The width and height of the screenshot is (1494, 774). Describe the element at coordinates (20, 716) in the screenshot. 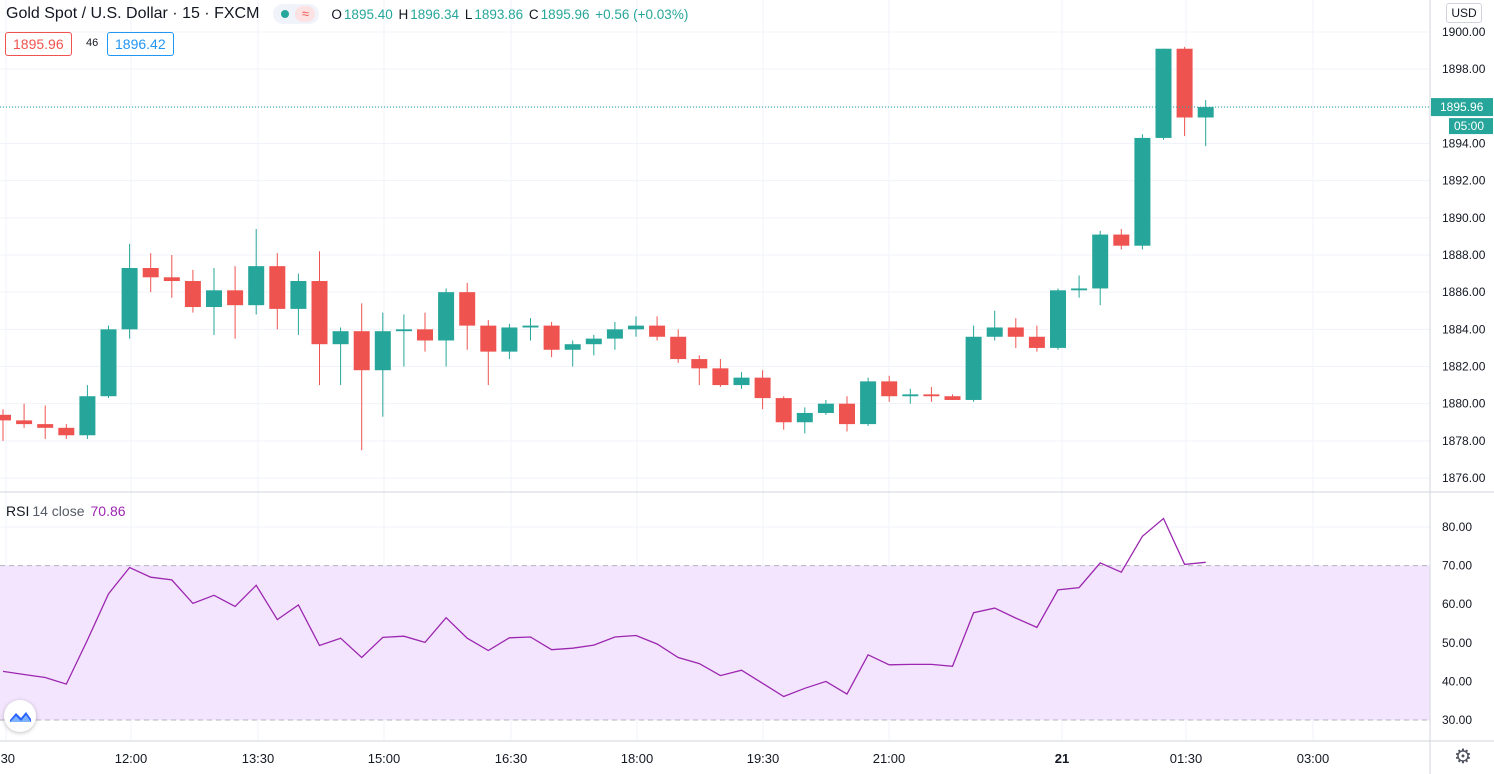

I see `tradingview-logo-icon` at that location.